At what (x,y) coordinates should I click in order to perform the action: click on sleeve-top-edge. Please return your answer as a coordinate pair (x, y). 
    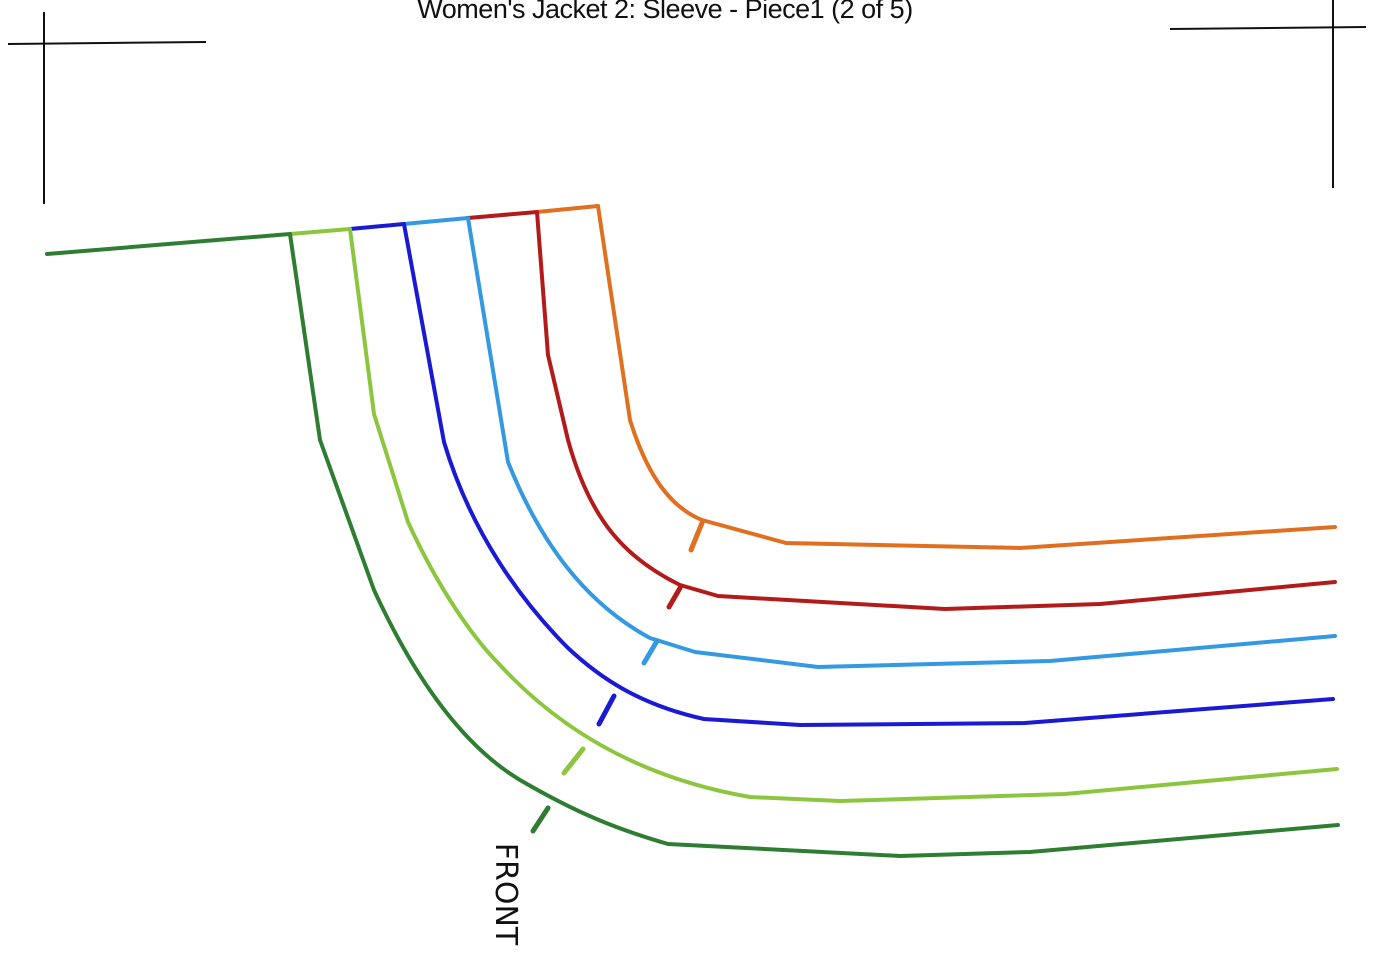
    Looking at the image, I should click on (322, 230).